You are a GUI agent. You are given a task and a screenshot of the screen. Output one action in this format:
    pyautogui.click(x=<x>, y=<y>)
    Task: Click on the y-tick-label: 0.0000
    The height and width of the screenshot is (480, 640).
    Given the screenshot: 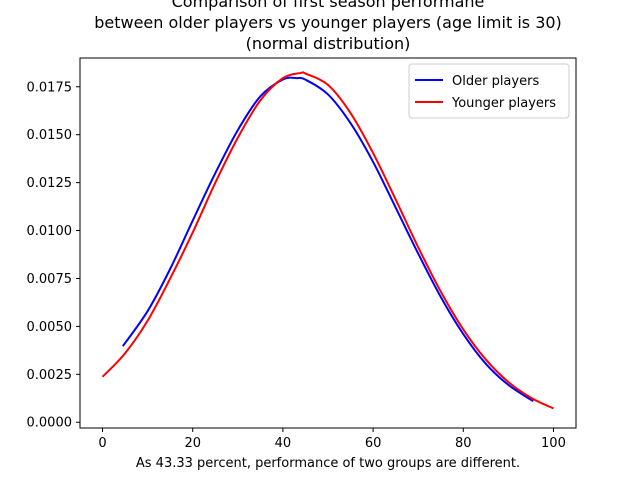 What is the action you would take?
    pyautogui.click(x=50, y=423)
    